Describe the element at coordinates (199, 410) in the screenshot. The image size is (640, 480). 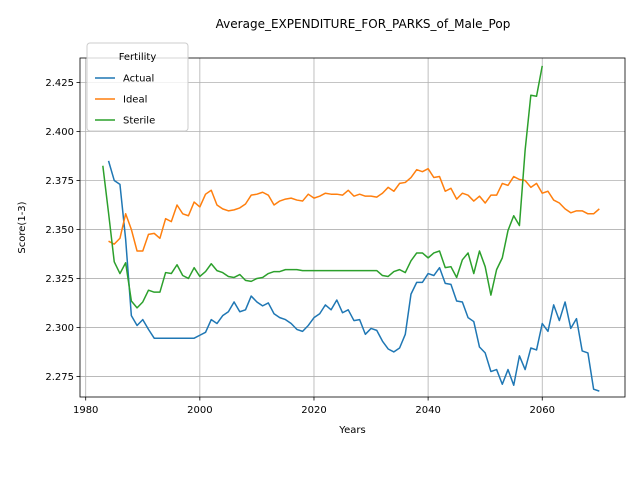
I see `x-tick-label: 2000` at that location.